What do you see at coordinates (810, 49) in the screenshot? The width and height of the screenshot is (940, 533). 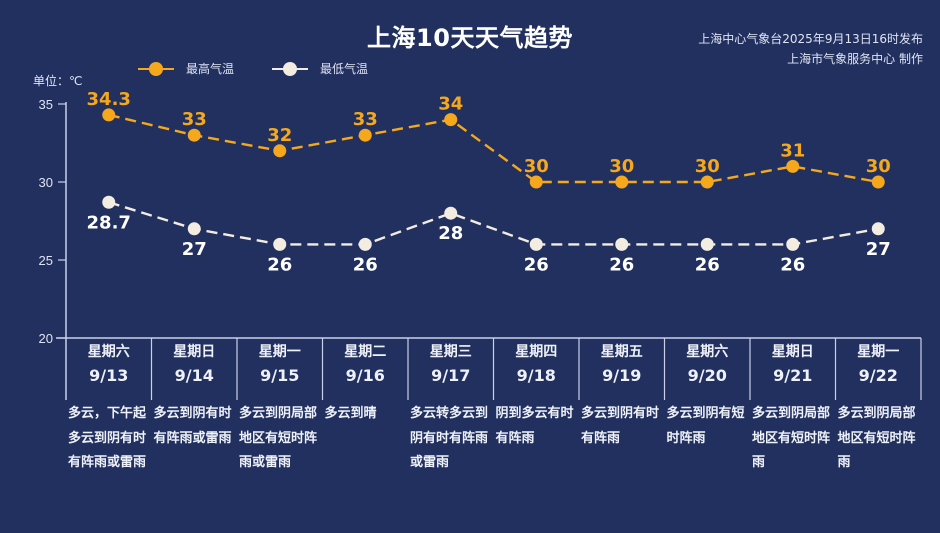 I see `publisher-info: 上海中心气象台2025年9月13日16时发布 上海市气象服务中心 制作` at bounding box center [810, 49].